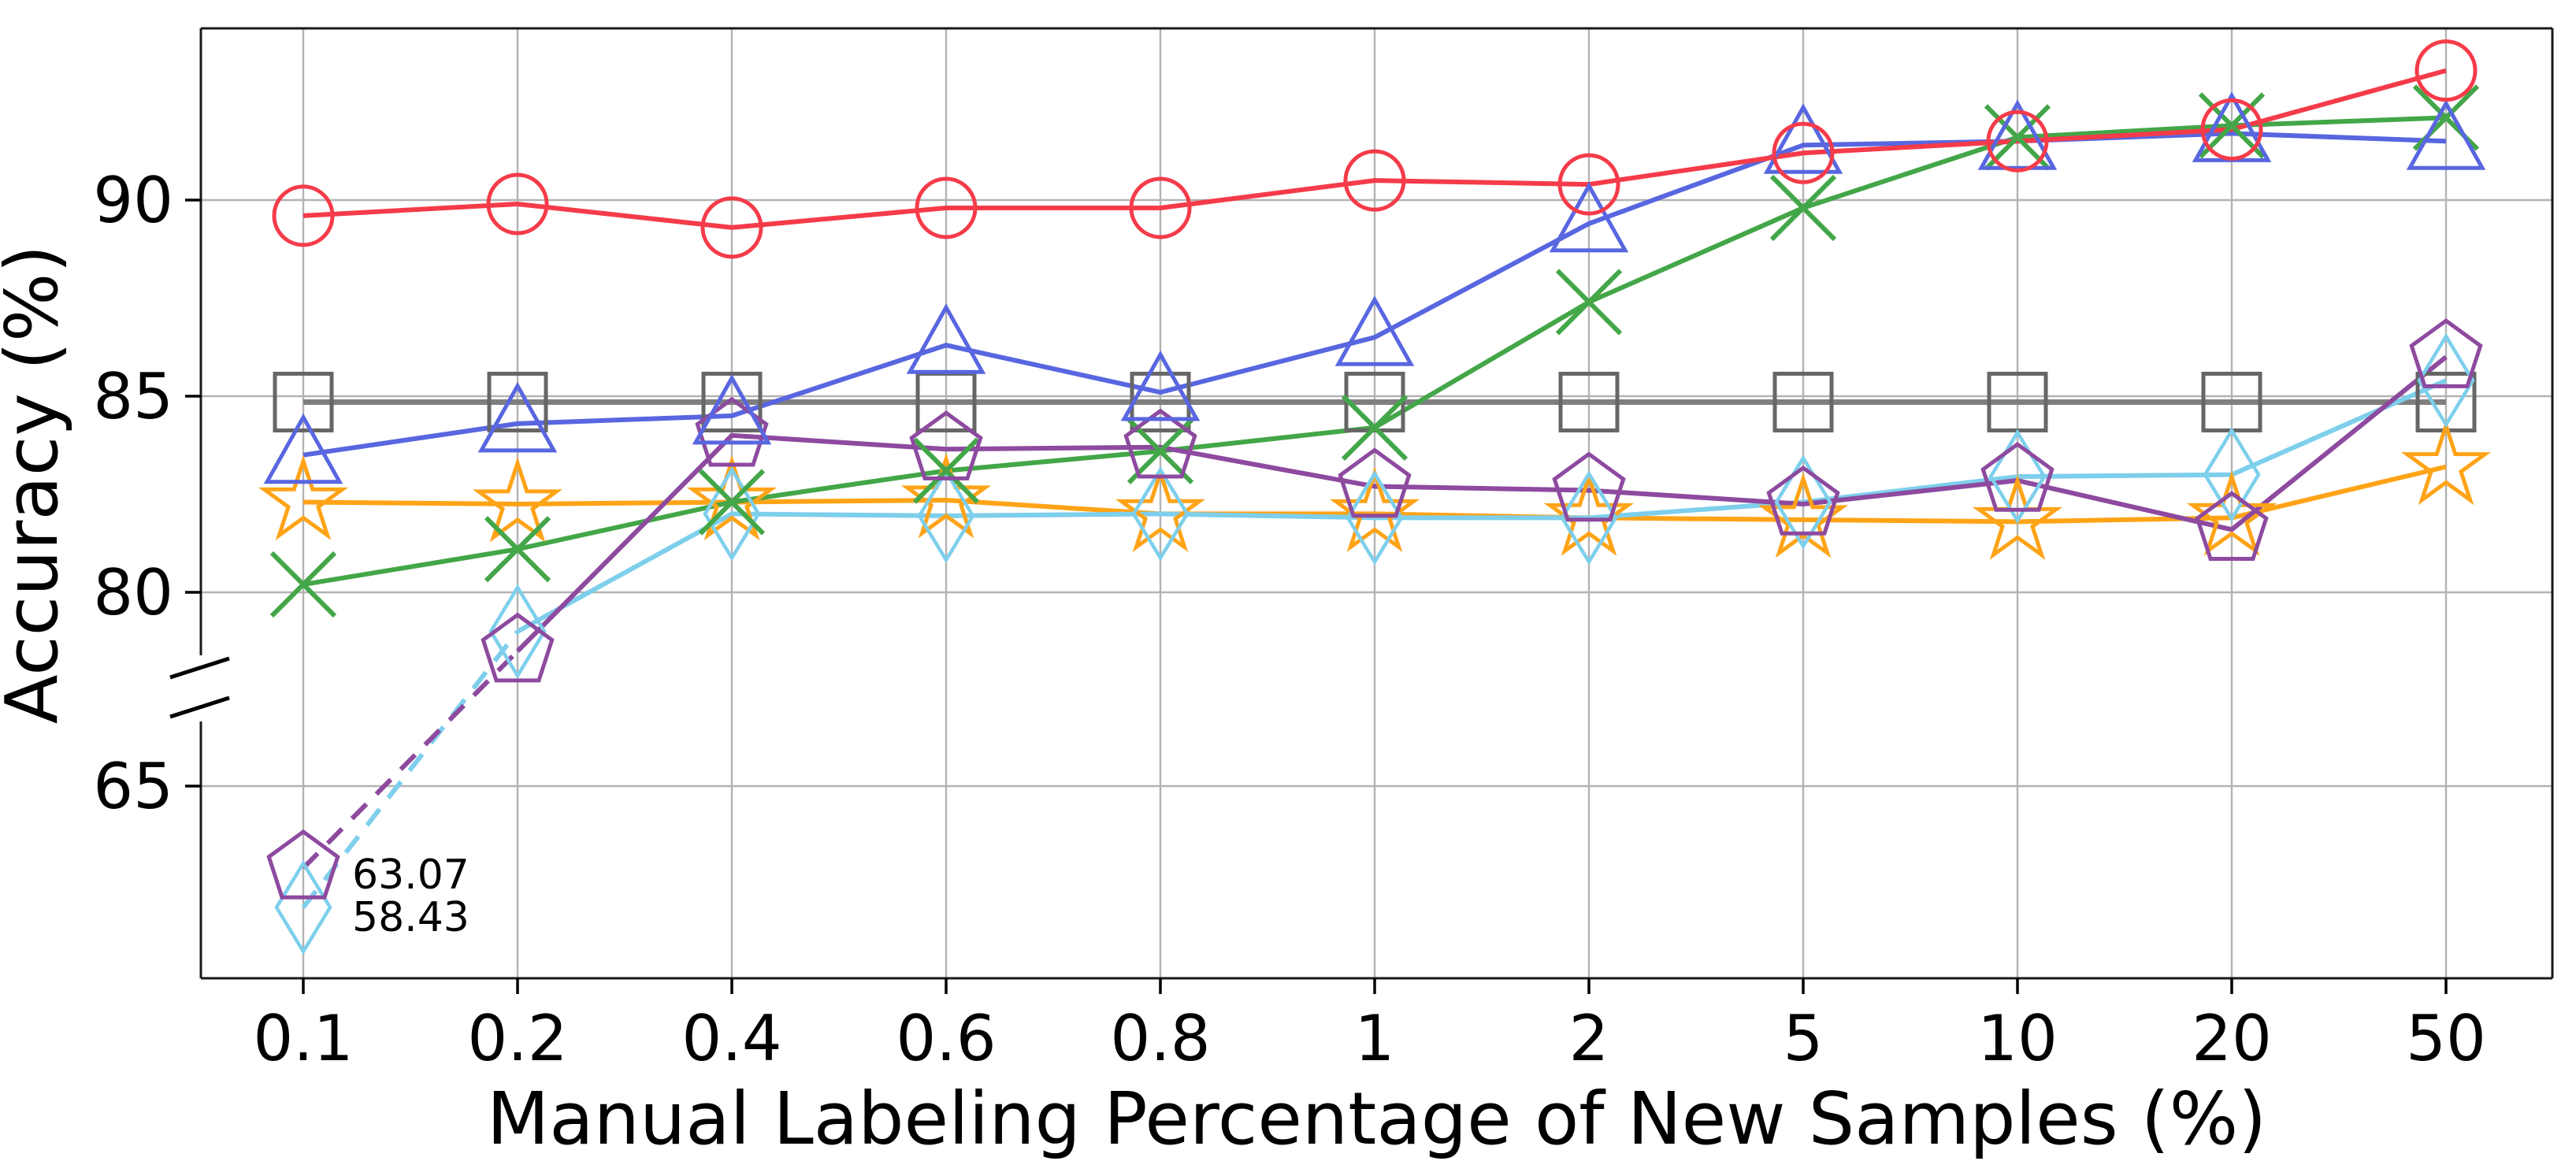  Describe the element at coordinates (410, 759) in the screenshot. I see `series-line-dashed-purple-pentagon` at that location.